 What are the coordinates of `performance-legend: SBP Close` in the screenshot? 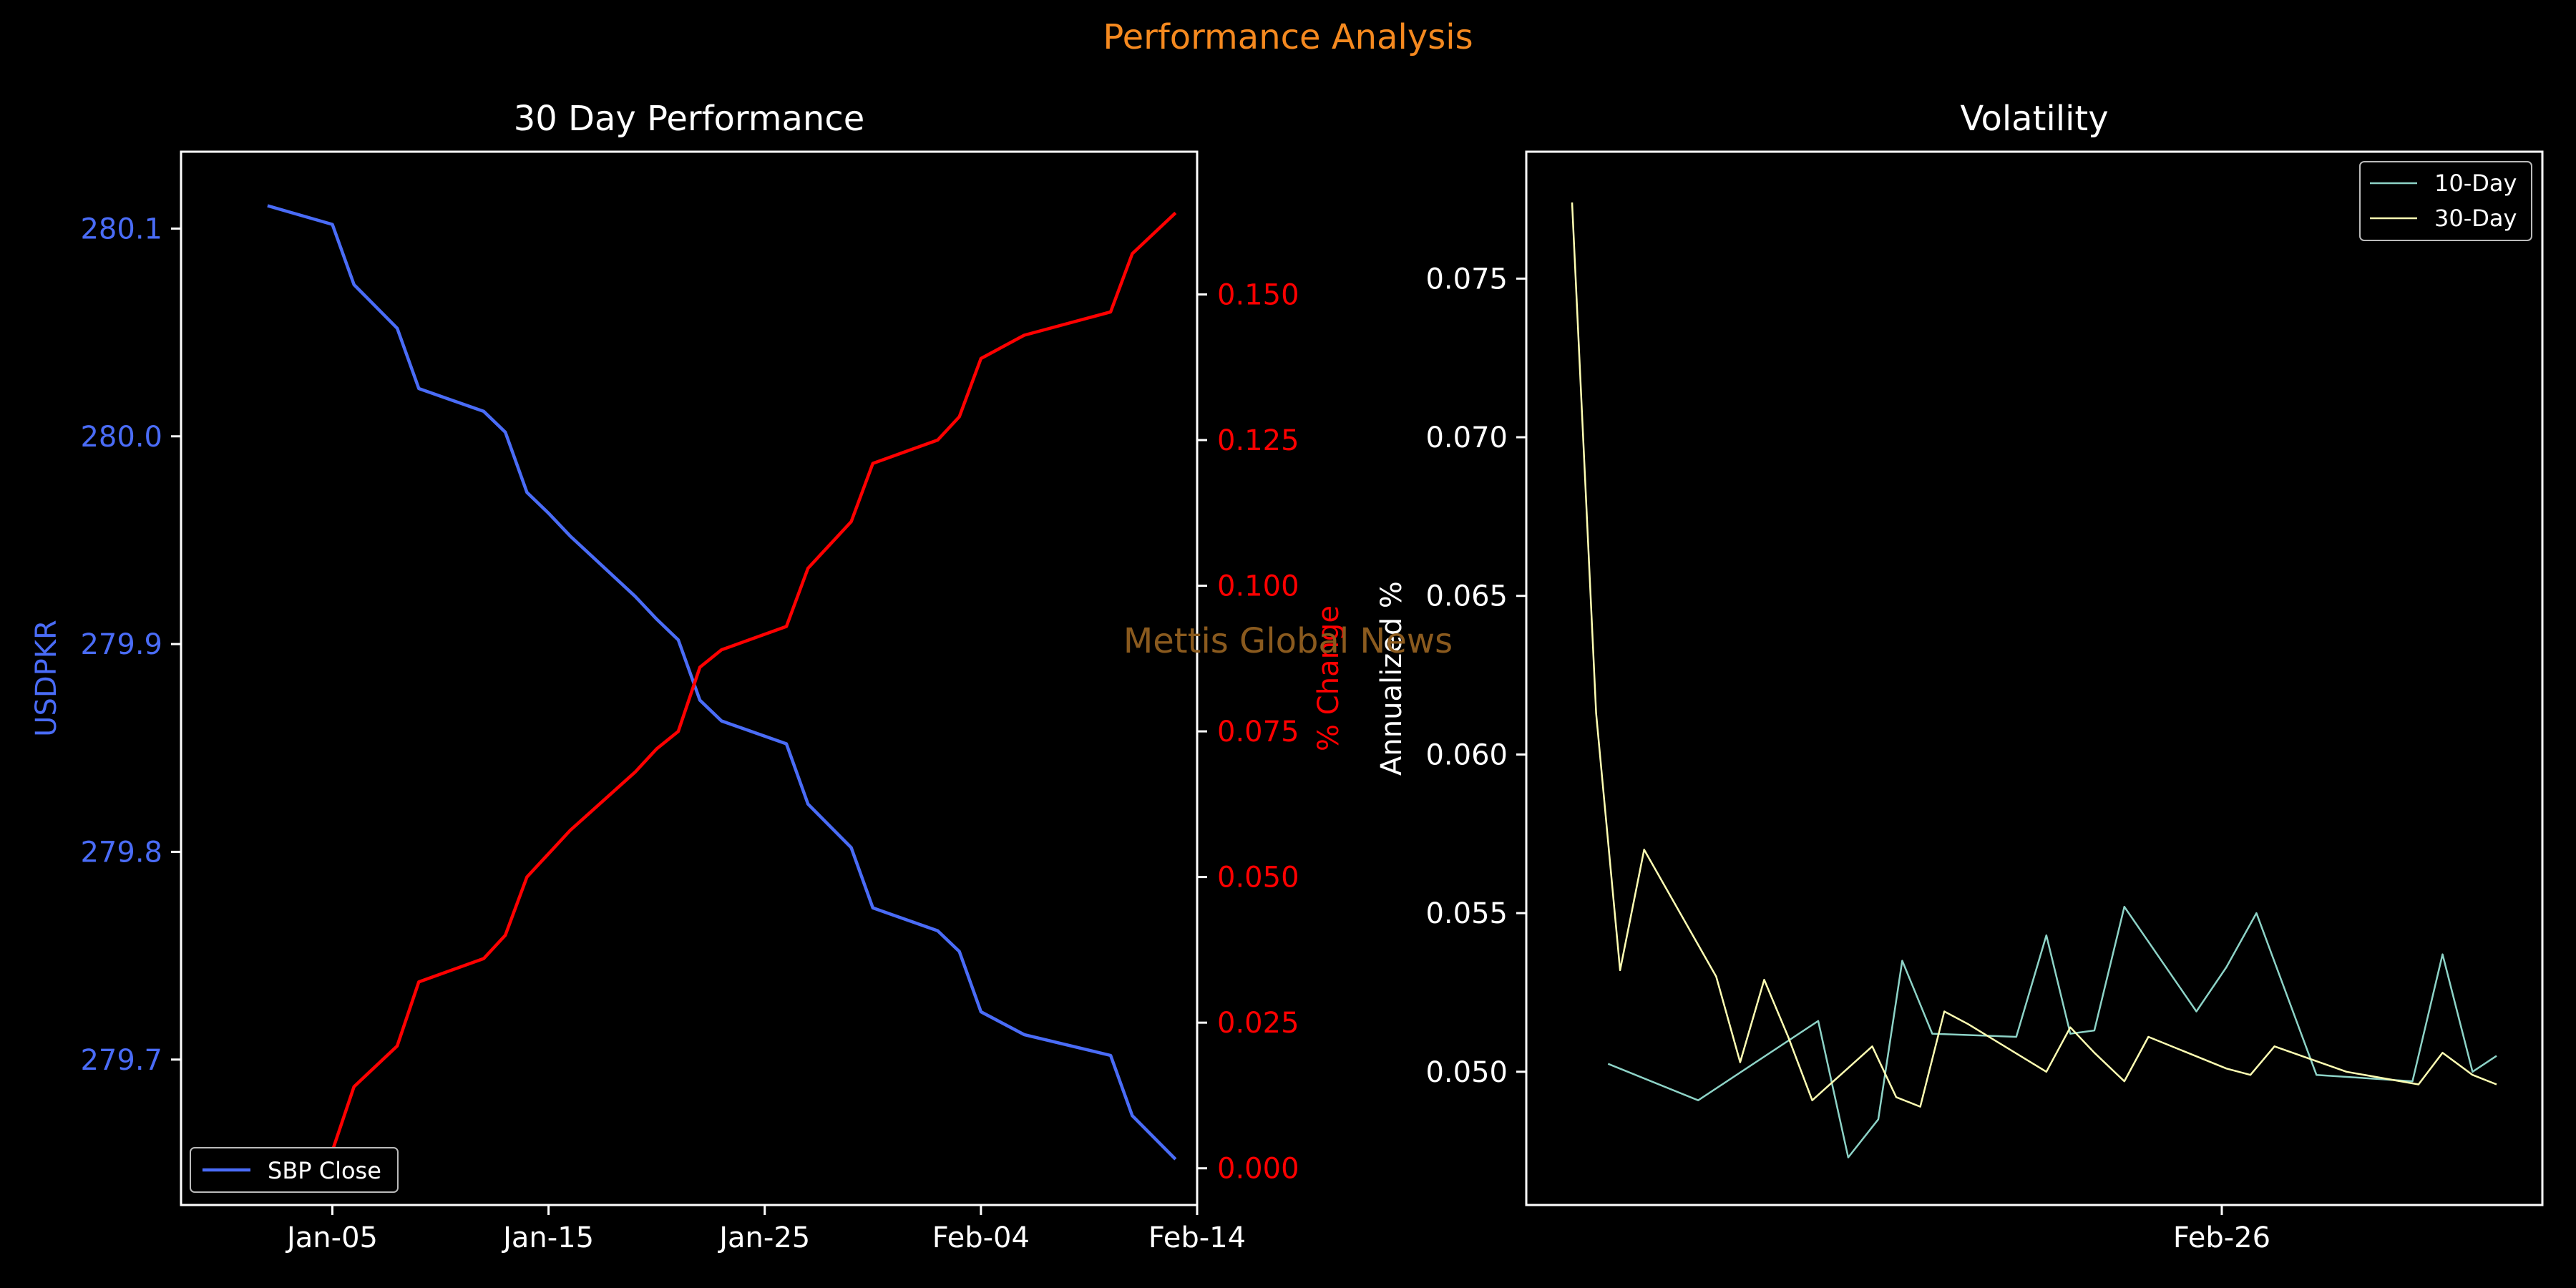 It's located at (294, 1170).